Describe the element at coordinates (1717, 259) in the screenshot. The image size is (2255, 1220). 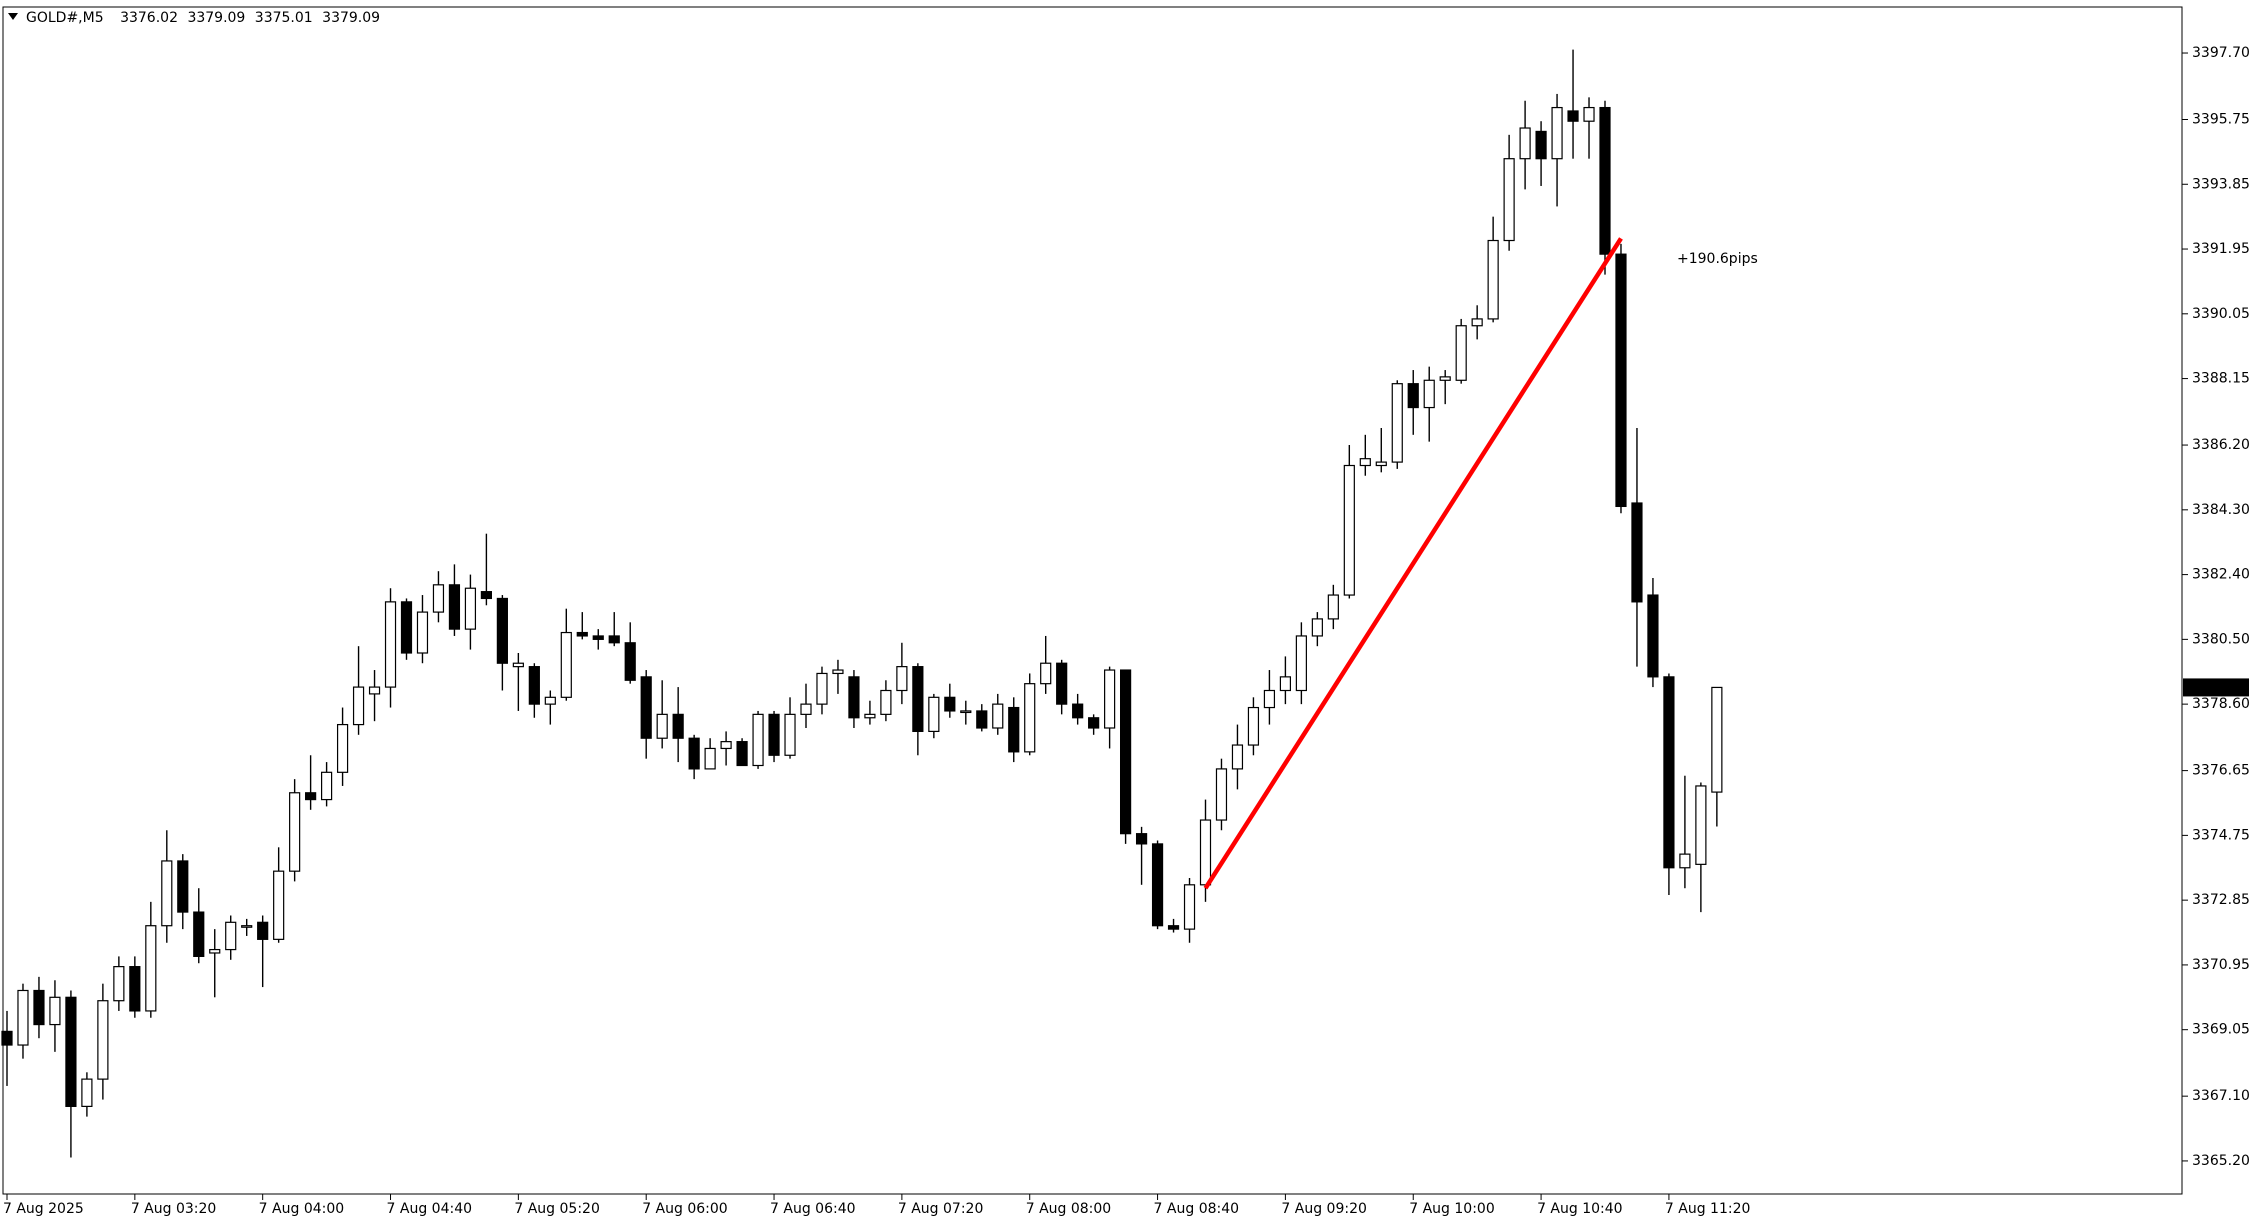
I see `annotation-text: +190.6pips` at that location.